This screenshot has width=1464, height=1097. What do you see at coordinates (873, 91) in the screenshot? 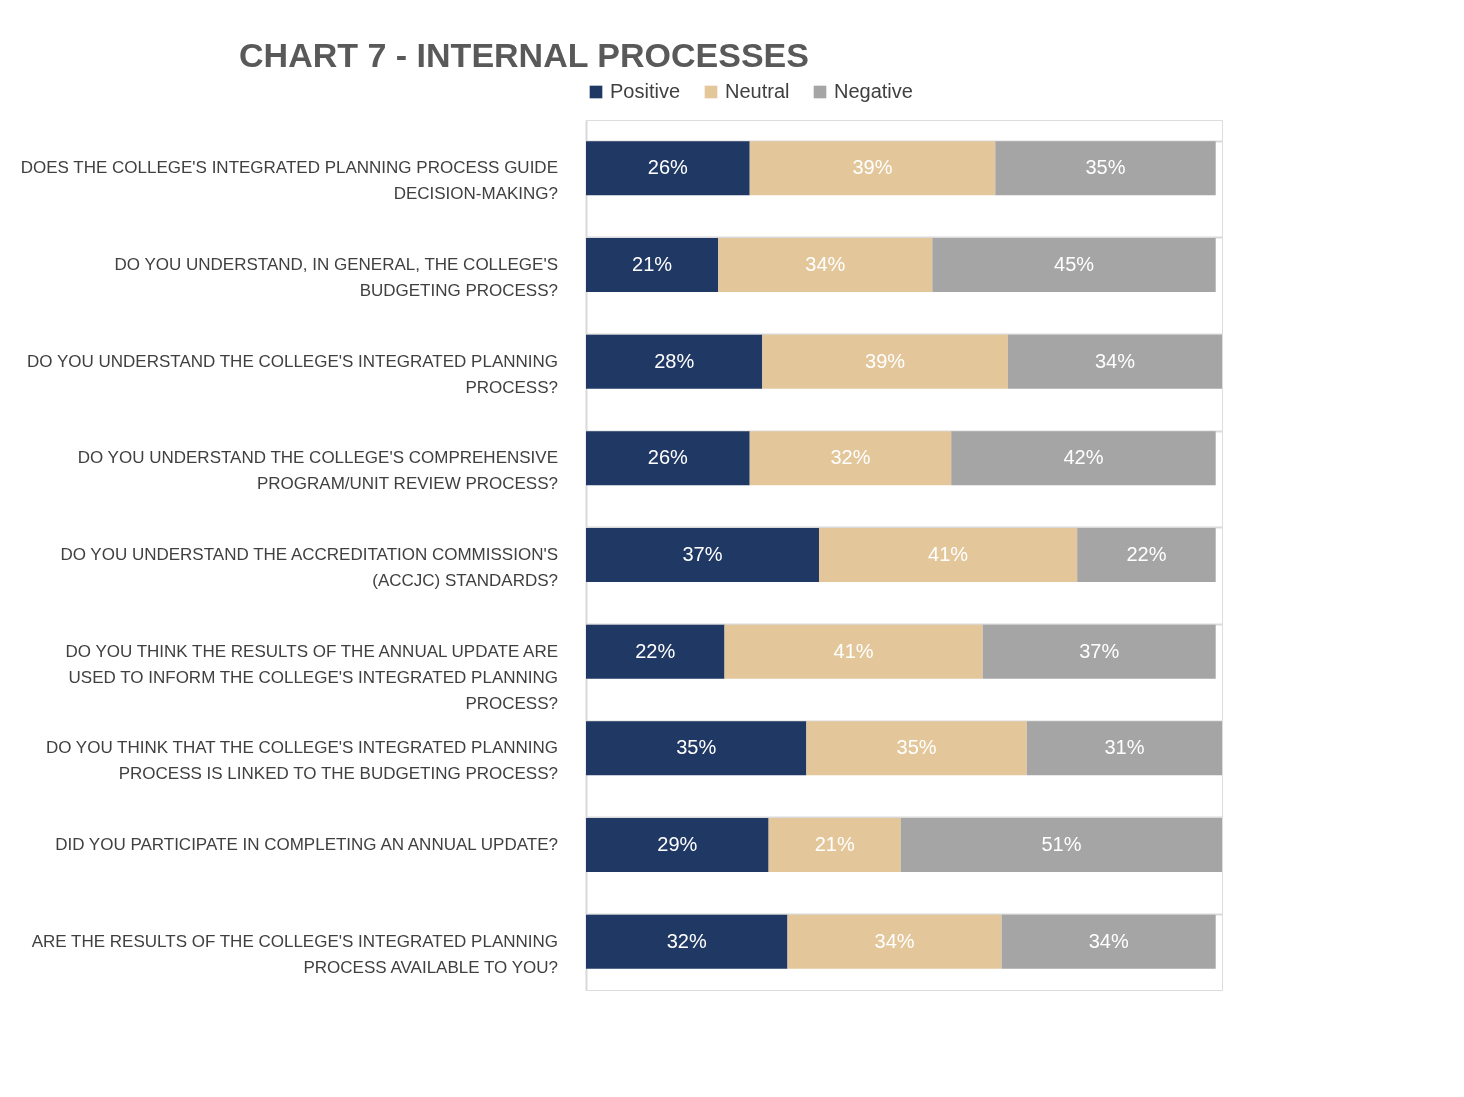
I see `legend-label: Negative` at bounding box center [873, 91].